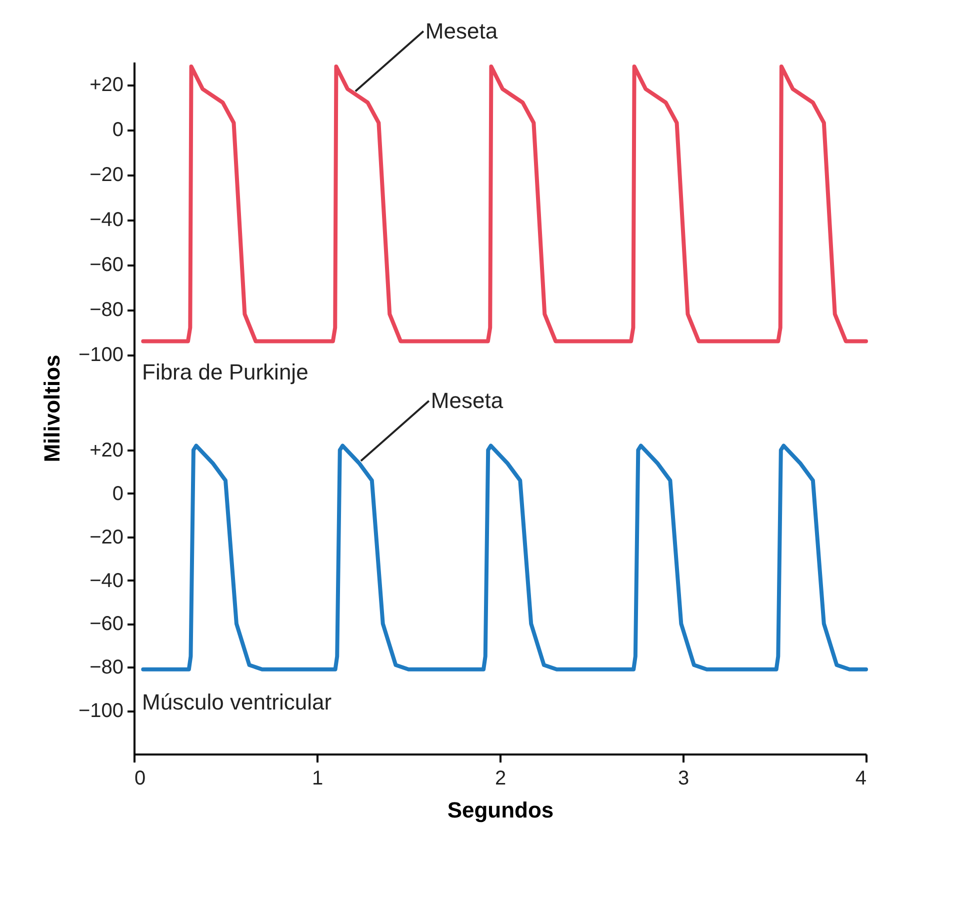 This screenshot has height=897, width=975. I want to click on x-tick-label: 1, so click(318, 779).